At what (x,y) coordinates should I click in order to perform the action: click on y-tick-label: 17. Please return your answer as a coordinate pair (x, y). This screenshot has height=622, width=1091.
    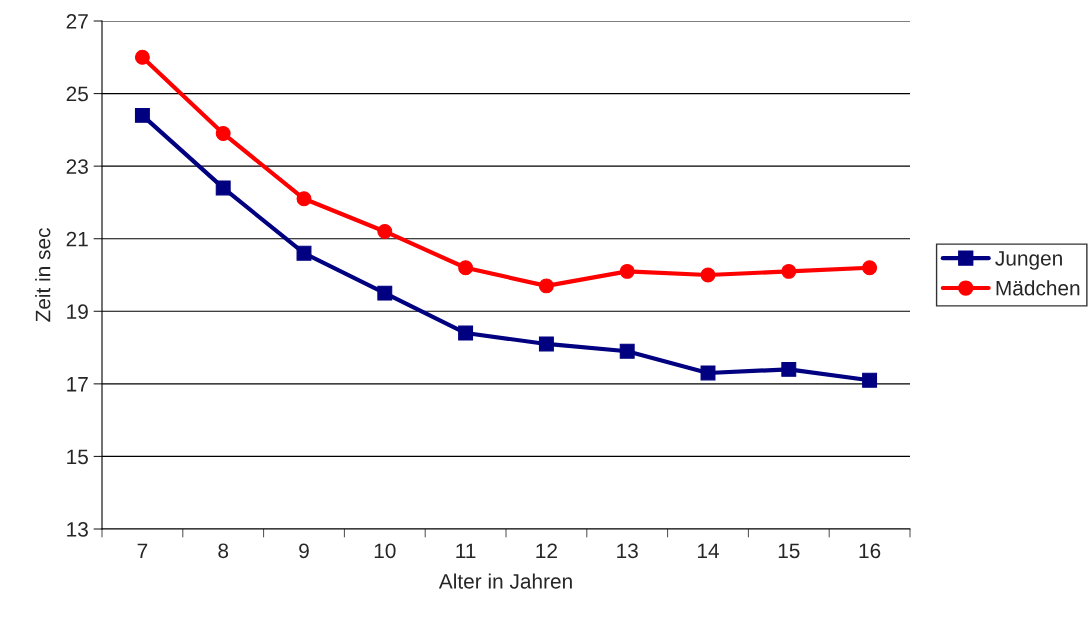
    Looking at the image, I should click on (77, 384).